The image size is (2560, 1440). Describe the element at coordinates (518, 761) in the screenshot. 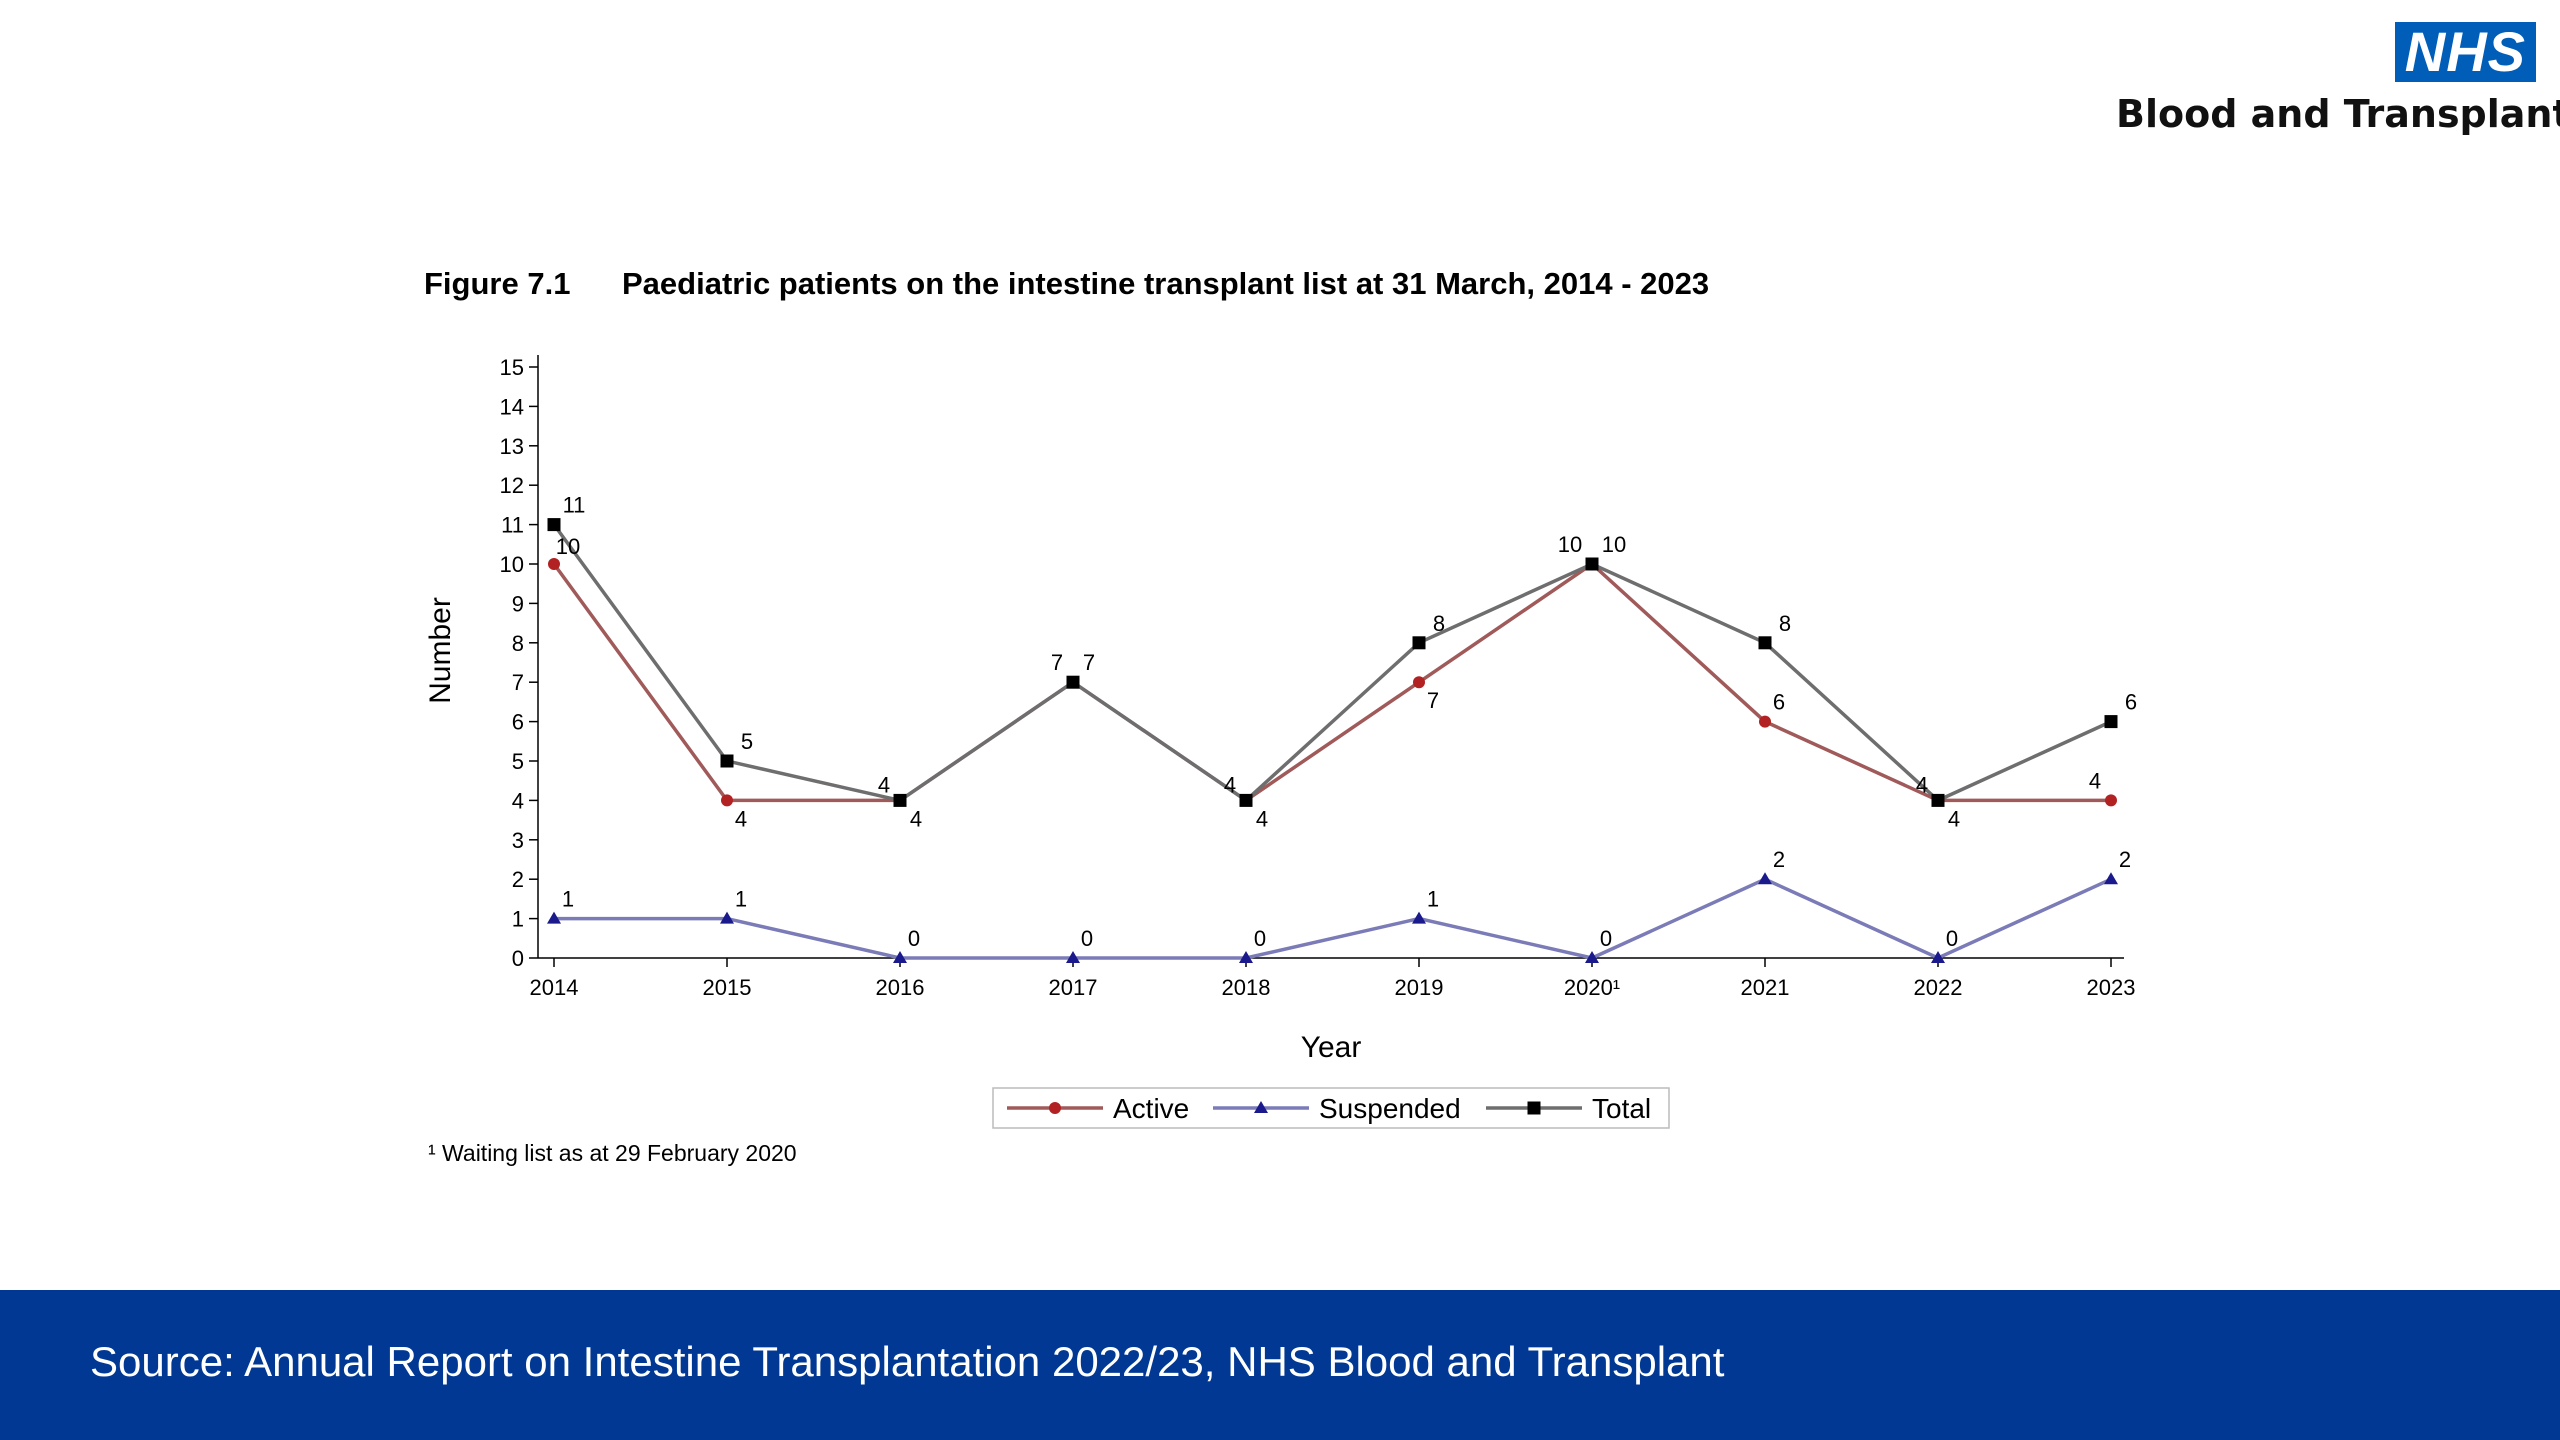

I see `y-tick-label: 5` at that location.